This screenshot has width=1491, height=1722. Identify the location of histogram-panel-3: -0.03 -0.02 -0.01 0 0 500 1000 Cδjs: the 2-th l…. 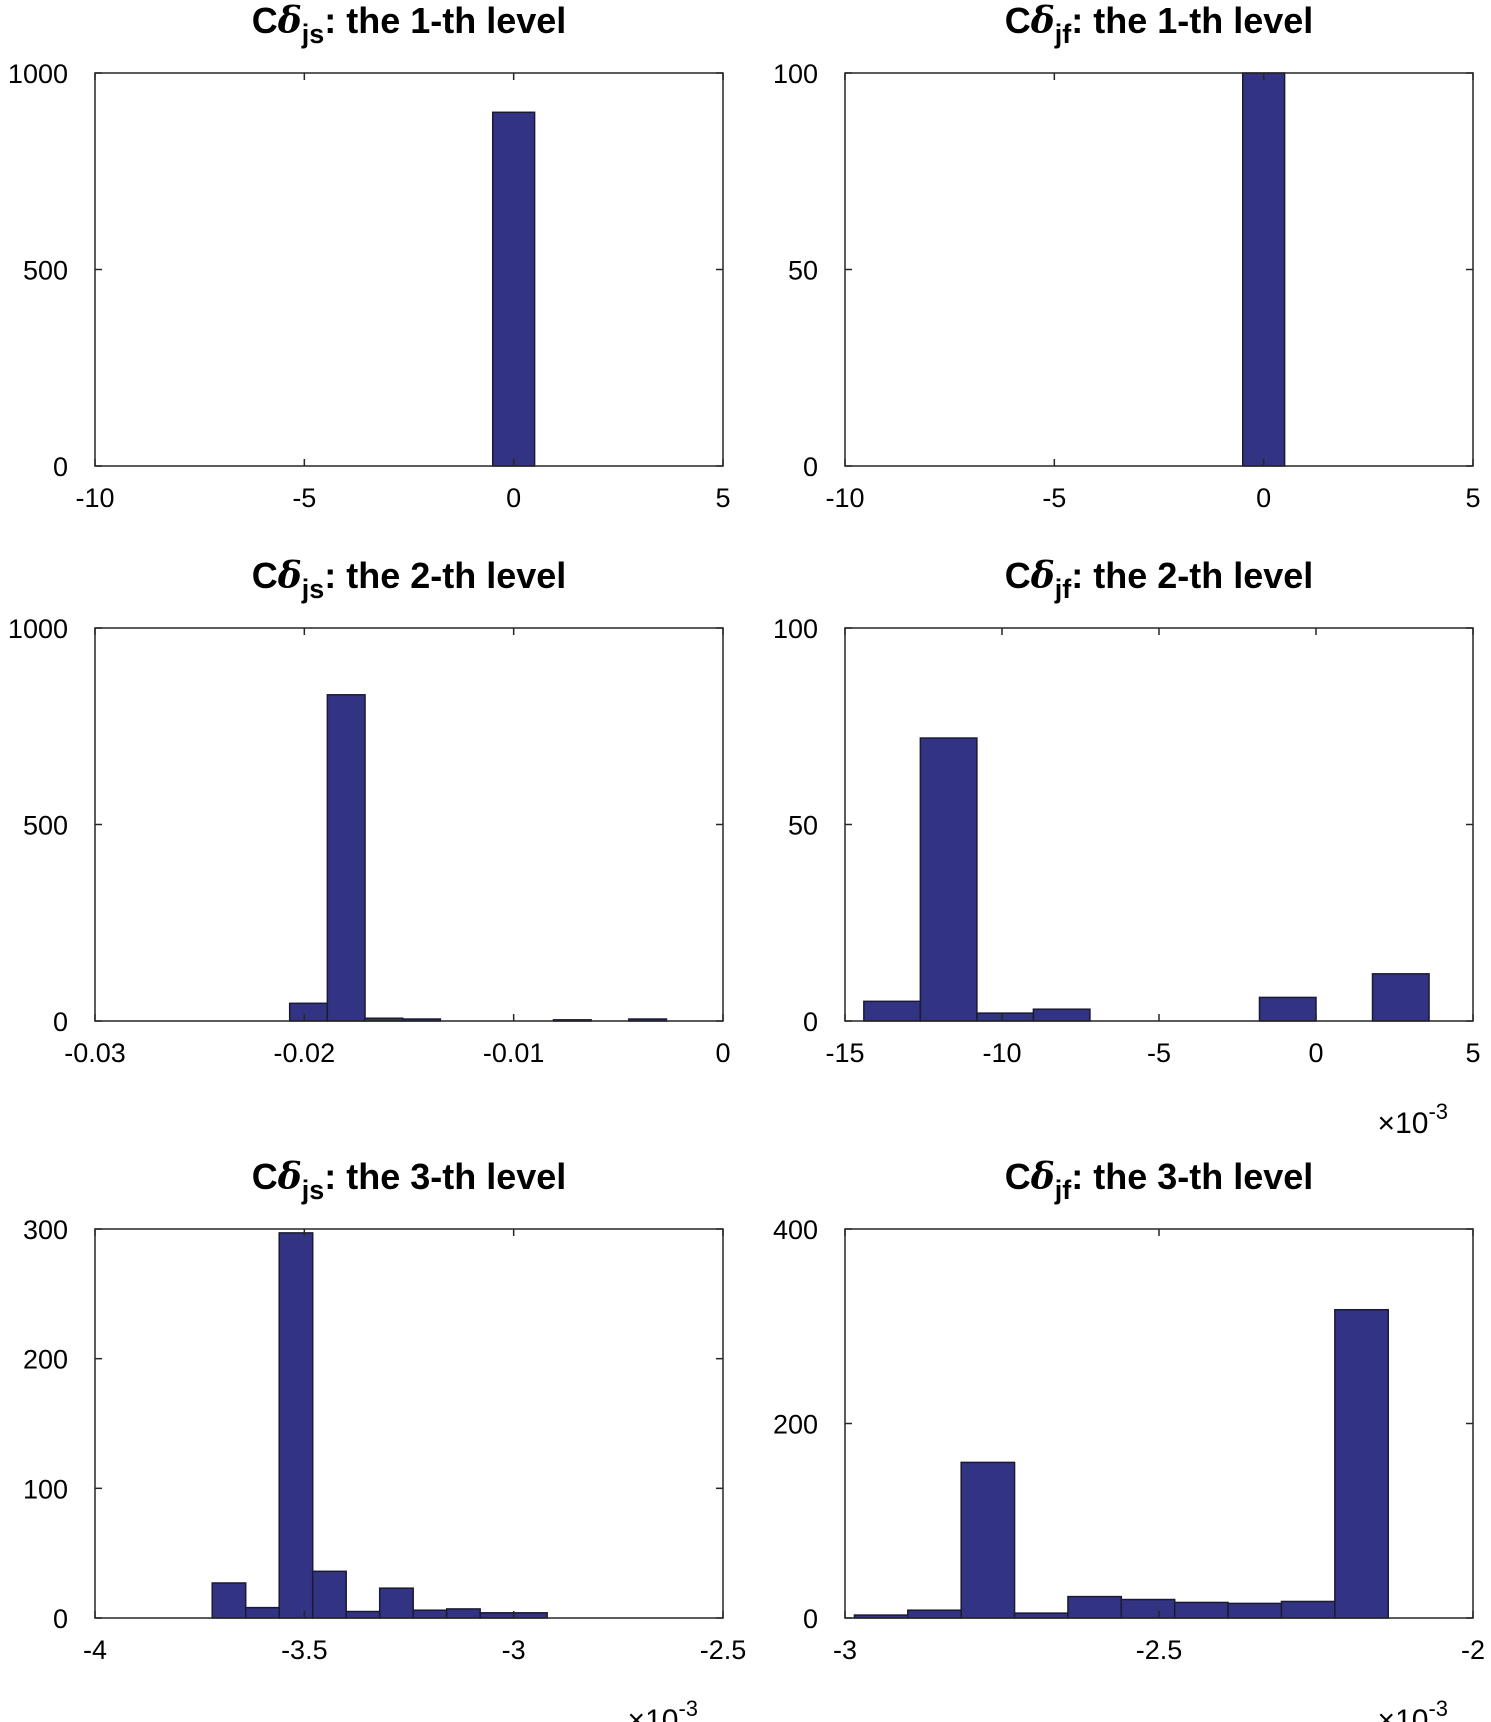
(369, 811).